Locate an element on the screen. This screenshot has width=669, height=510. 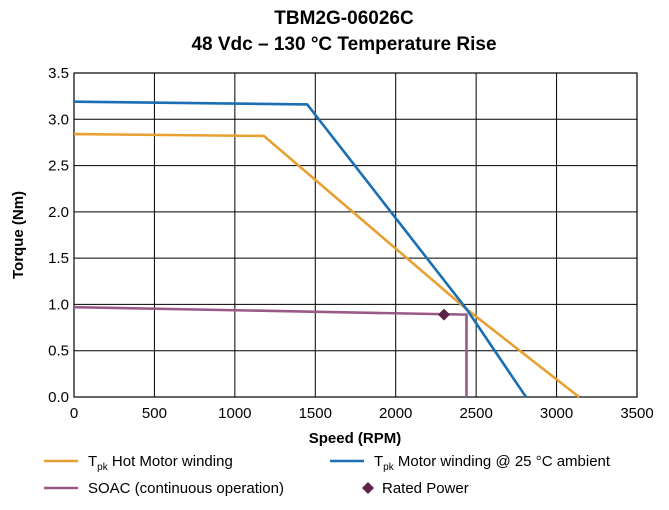
legend-label-rest: Hot Motor winding is located at coordinates (170, 461).